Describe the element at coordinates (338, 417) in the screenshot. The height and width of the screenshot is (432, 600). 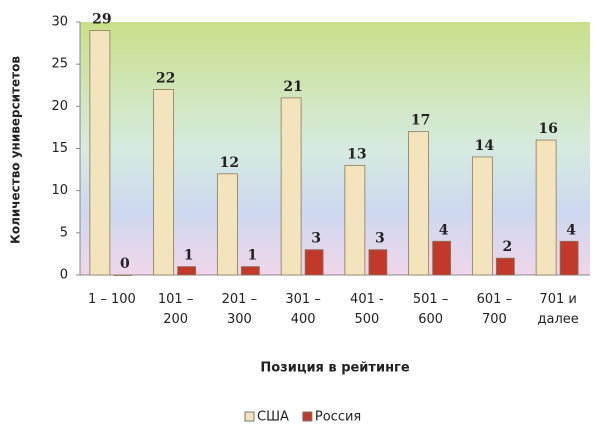
I see `legend-label: Россия` at that location.